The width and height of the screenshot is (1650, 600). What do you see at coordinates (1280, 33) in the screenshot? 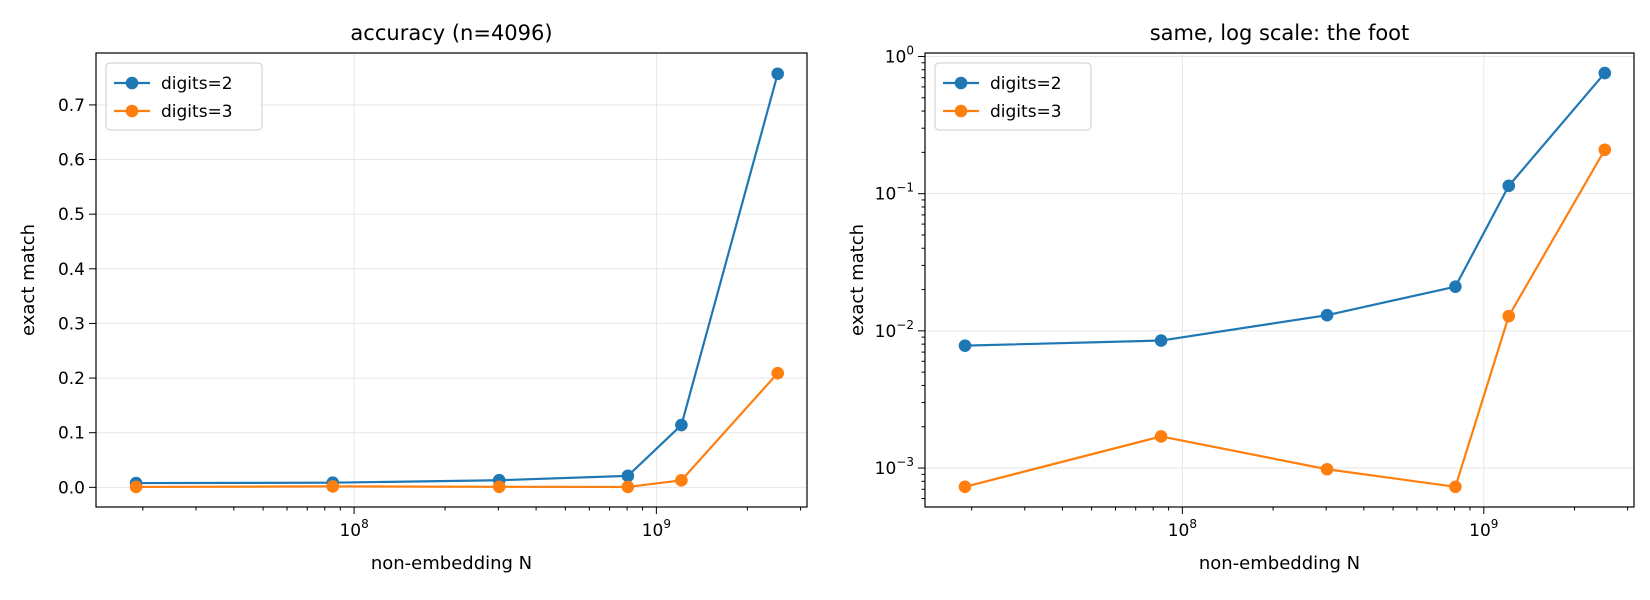
I see `chart-title: same, log scale: the foot` at bounding box center [1280, 33].